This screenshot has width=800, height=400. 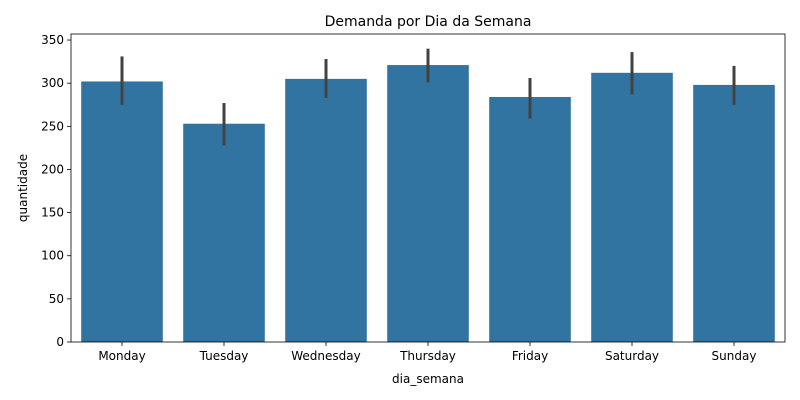 I want to click on chart-title: Demanda por Dia da Semana, so click(x=428, y=22).